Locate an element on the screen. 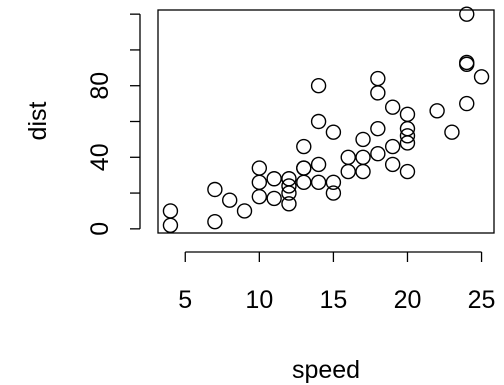  x-tick-label: 15 is located at coordinates (334, 300).